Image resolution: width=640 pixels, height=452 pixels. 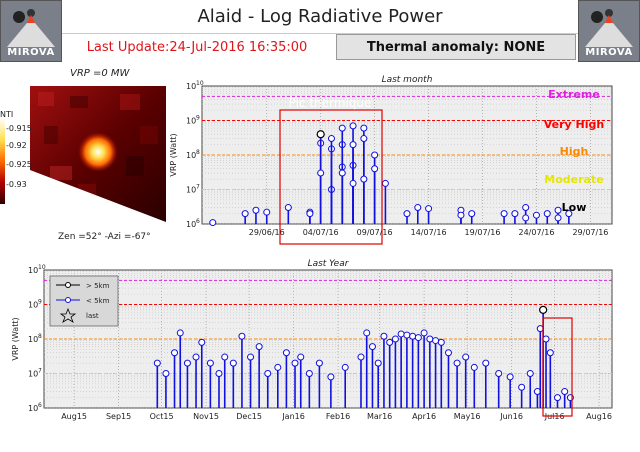 What do you see at coordinates (483, 232) in the screenshot?
I see `x-tick-label: 19/07/16` at bounding box center [483, 232].